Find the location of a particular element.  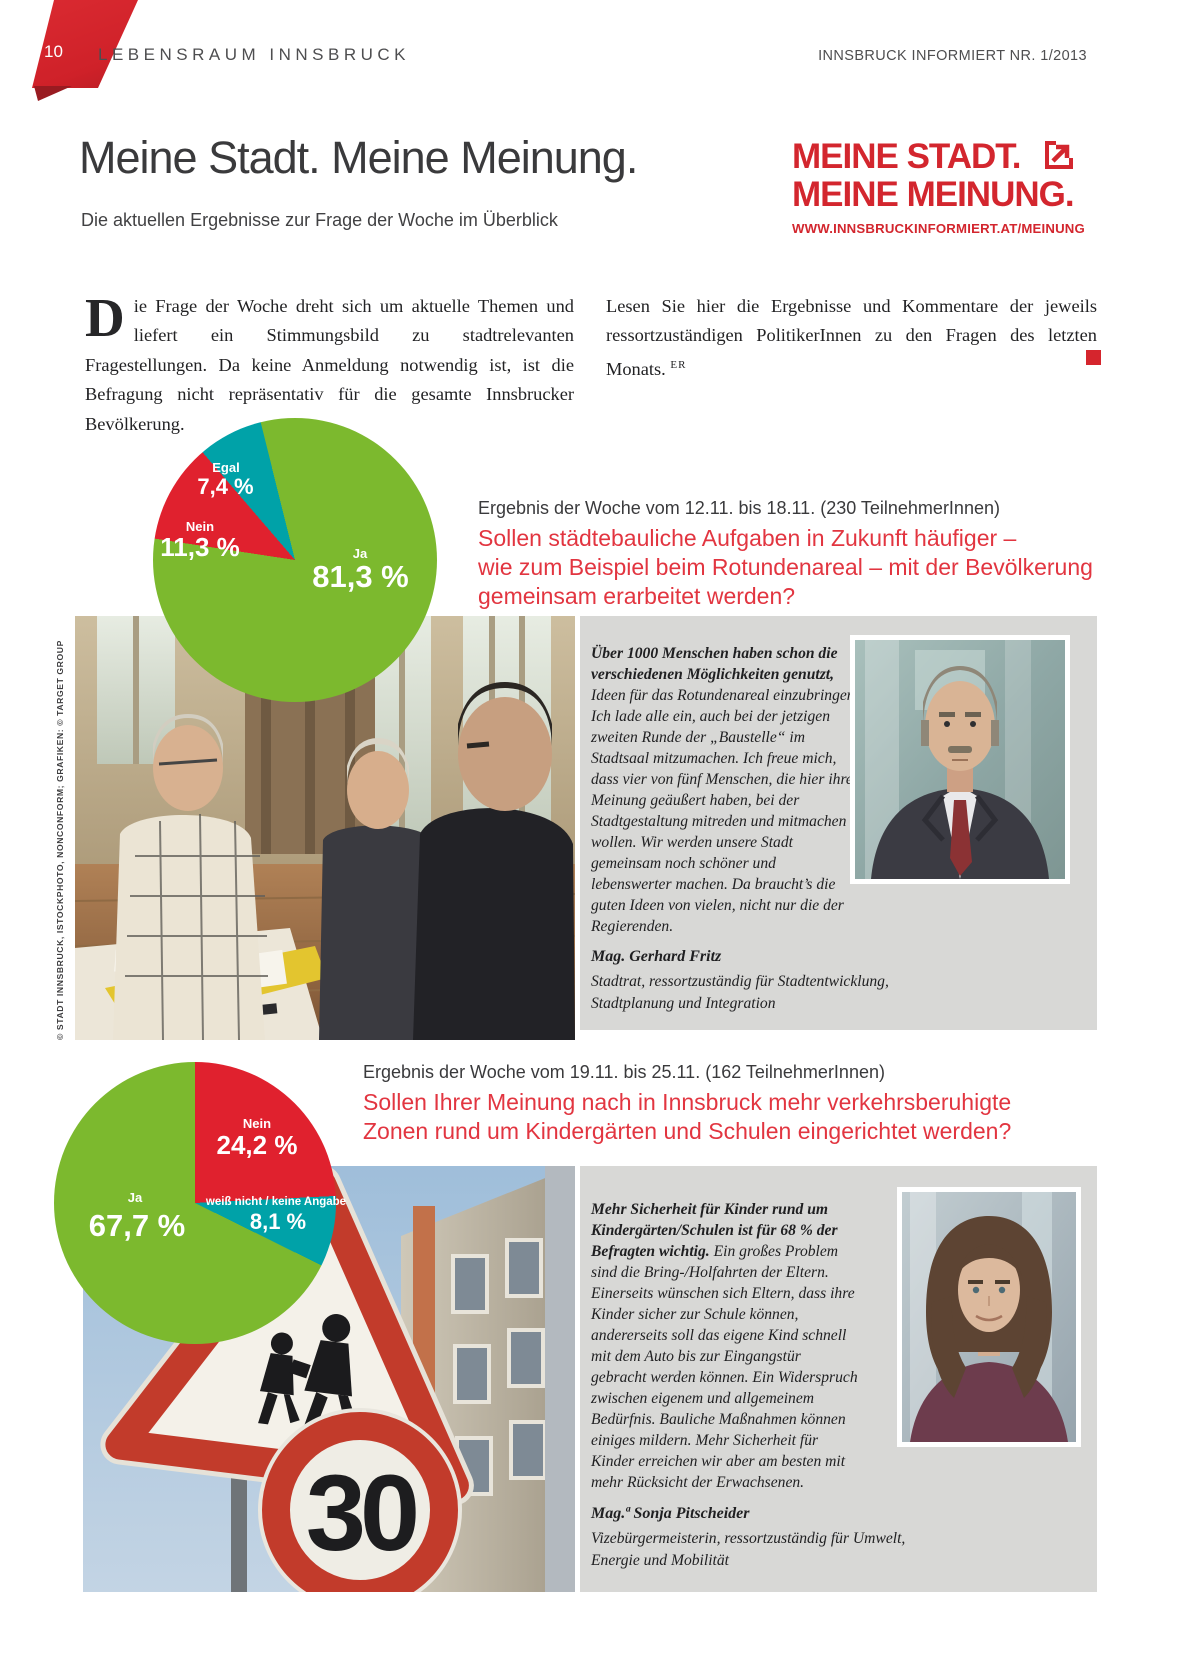

author-initials: ER is located at coordinates (678, 364).